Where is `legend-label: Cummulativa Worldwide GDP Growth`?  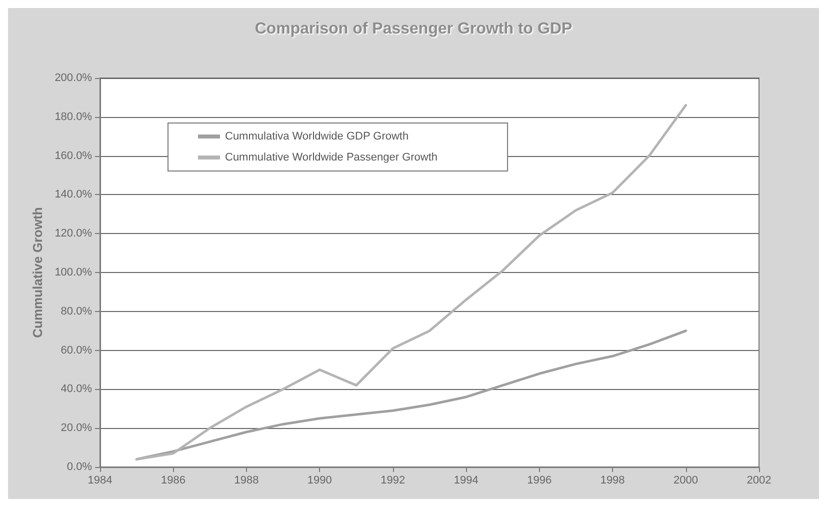 legend-label: Cummulativa Worldwide GDP Growth is located at coordinates (317, 136).